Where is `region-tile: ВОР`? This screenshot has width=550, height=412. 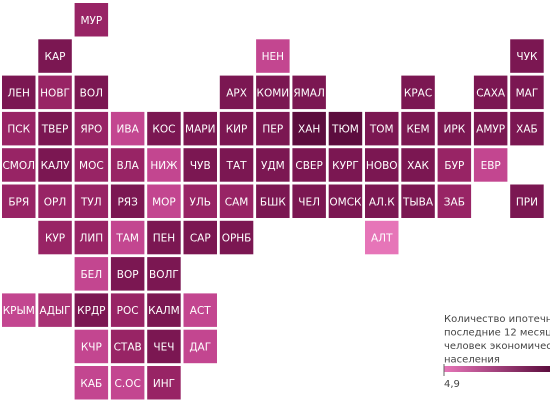
region-tile: ВОР is located at coordinates (127, 274).